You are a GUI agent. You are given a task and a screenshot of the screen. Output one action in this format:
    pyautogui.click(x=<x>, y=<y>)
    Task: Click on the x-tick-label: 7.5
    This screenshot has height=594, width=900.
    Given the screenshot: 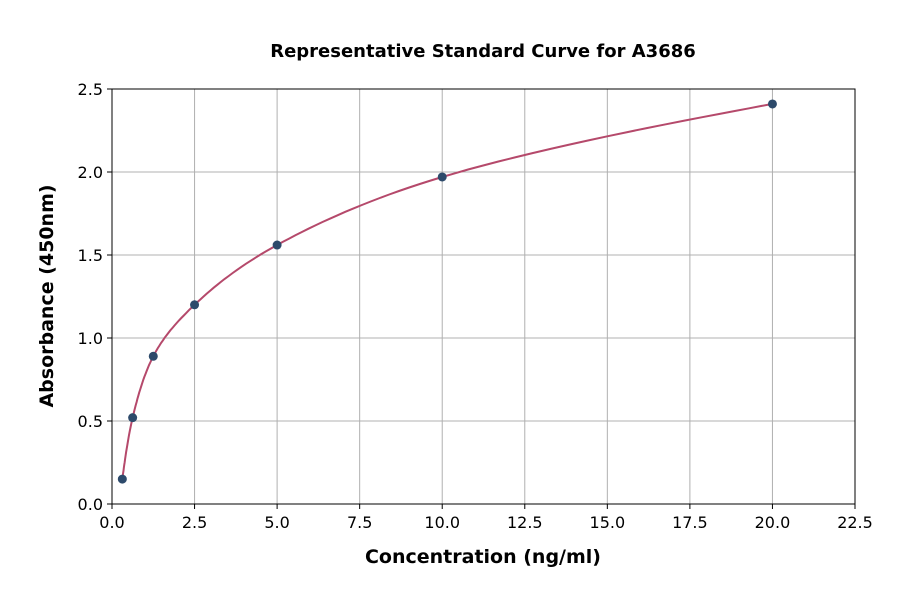 What is the action you would take?
    pyautogui.click(x=359, y=522)
    